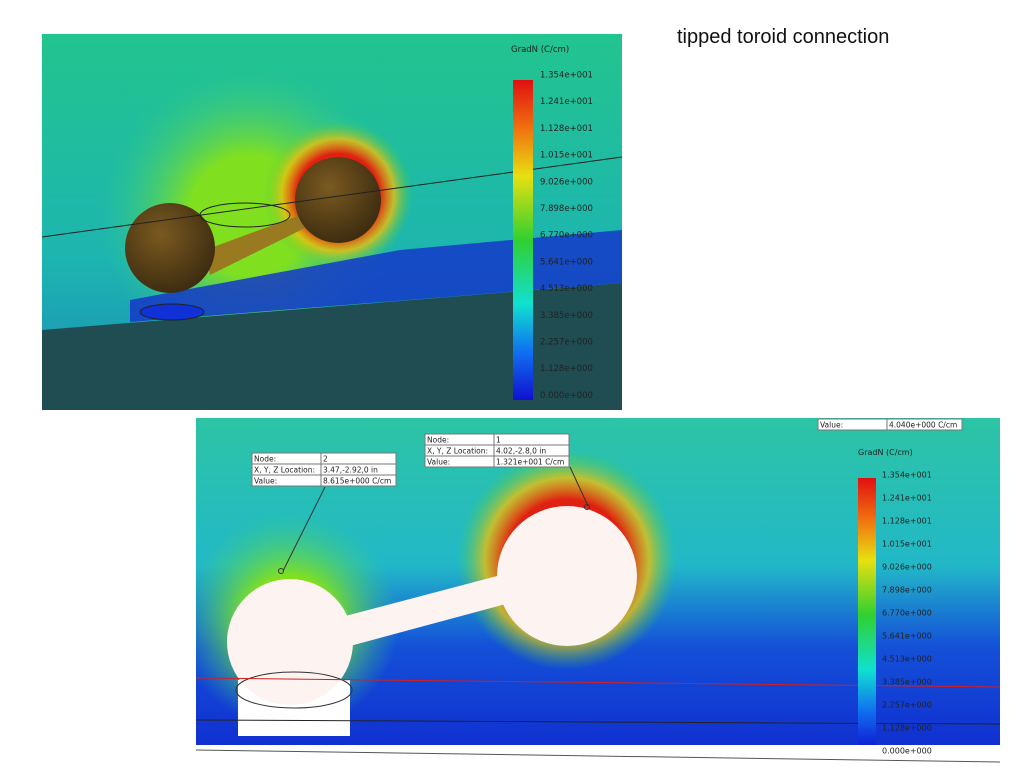 Image resolution: width=1024 pixels, height=768 pixels. I want to click on probe-value: 1.321e+001 C/cm, so click(530, 462).